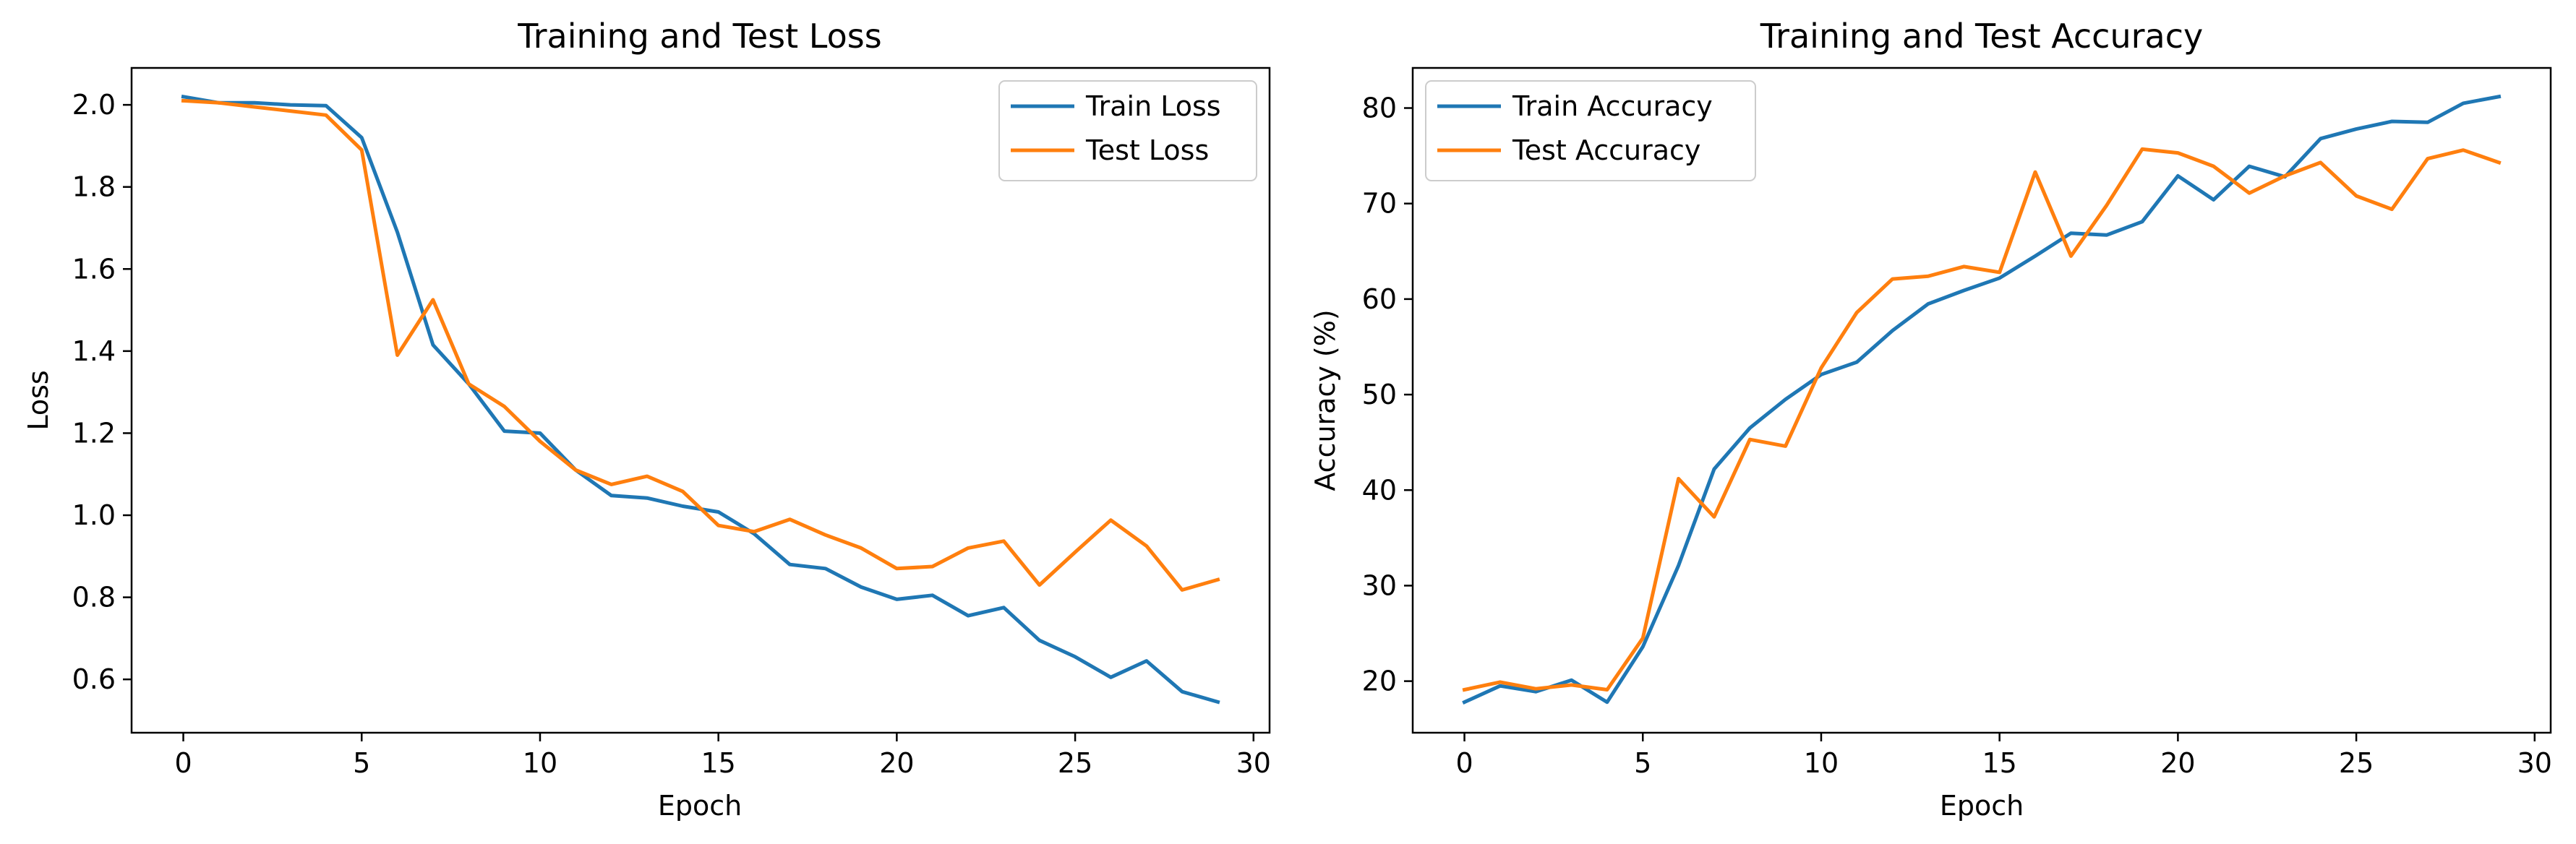 This screenshot has width=2576, height=844. What do you see at coordinates (94, 351) in the screenshot?
I see `loss-y-tick-label: 1.4` at bounding box center [94, 351].